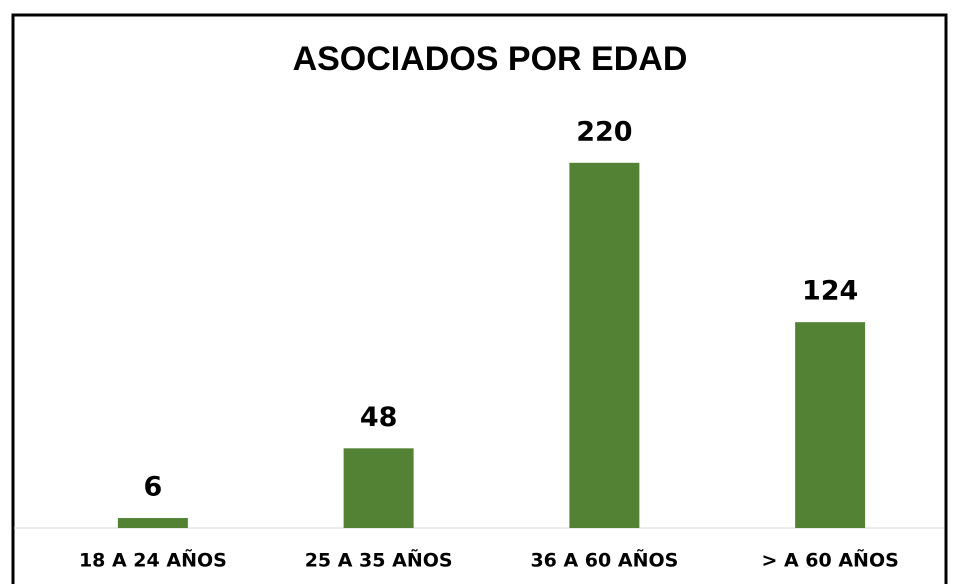 This screenshot has height=584, width=959. Describe the element at coordinates (490, 59) in the screenshot. I see `chart-title: ASOCIADOS POR EDAD` at that location.